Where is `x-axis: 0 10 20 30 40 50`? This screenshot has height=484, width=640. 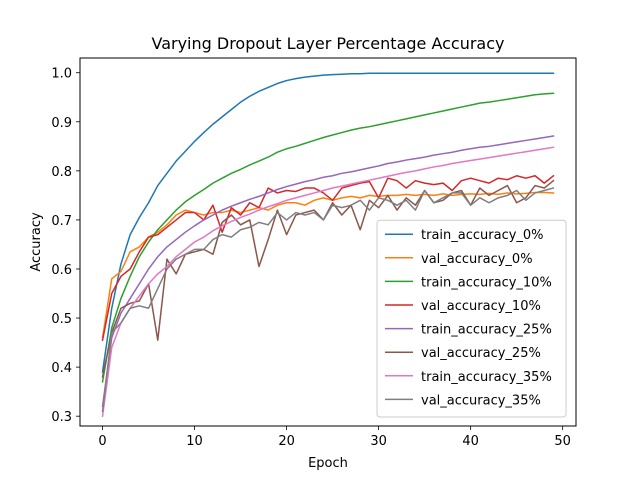
x-axis: 0 10 20 30 40 50 is located at coordinates (334, 437).